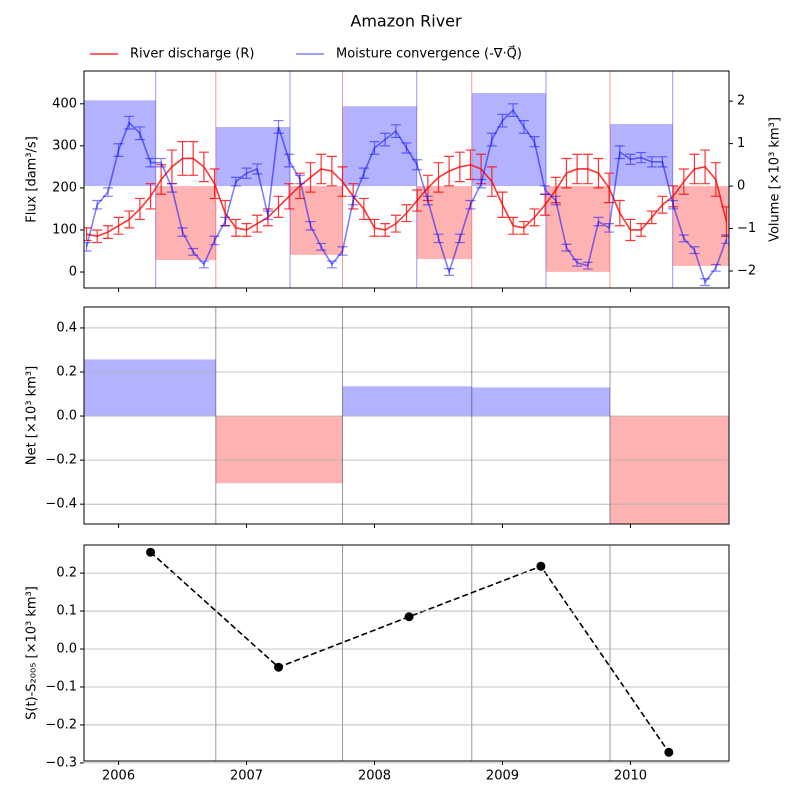 This screenshot has width=800, height=800. I want to click on y-tick-label: 0, so click(73, 272).